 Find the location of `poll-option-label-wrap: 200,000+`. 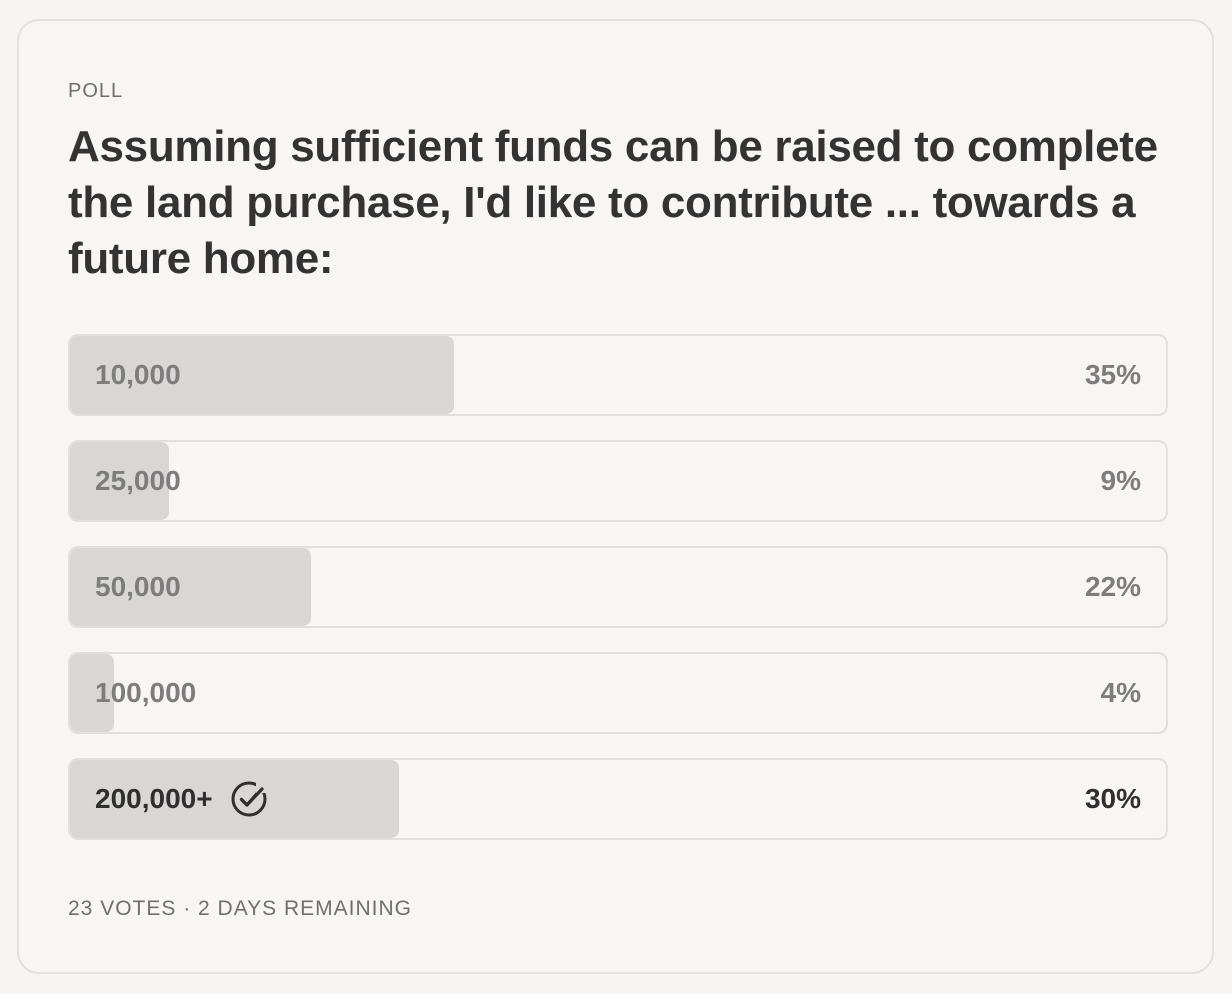

poll-option-label-wrap: 200,000+ is located at coordinates (182, 799).